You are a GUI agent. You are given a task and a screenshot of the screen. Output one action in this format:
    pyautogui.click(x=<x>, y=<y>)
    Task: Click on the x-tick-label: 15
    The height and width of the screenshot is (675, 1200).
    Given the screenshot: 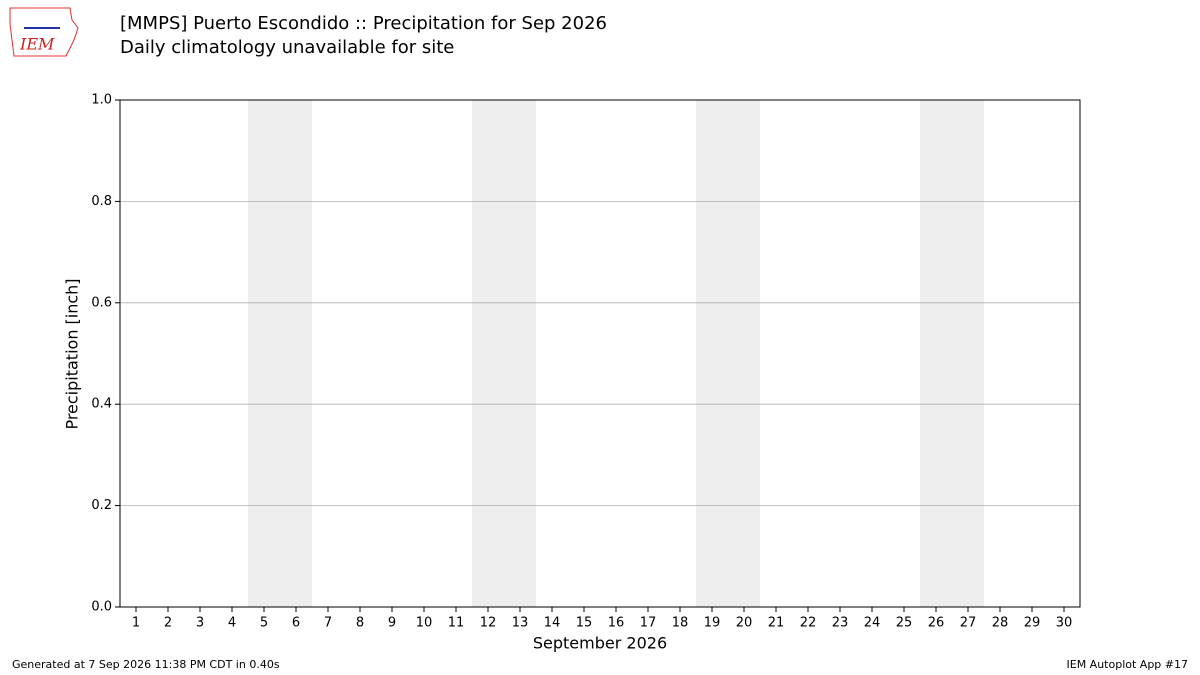 What is the action you would take?
    pyautogui.click(x=584, y=623)
    